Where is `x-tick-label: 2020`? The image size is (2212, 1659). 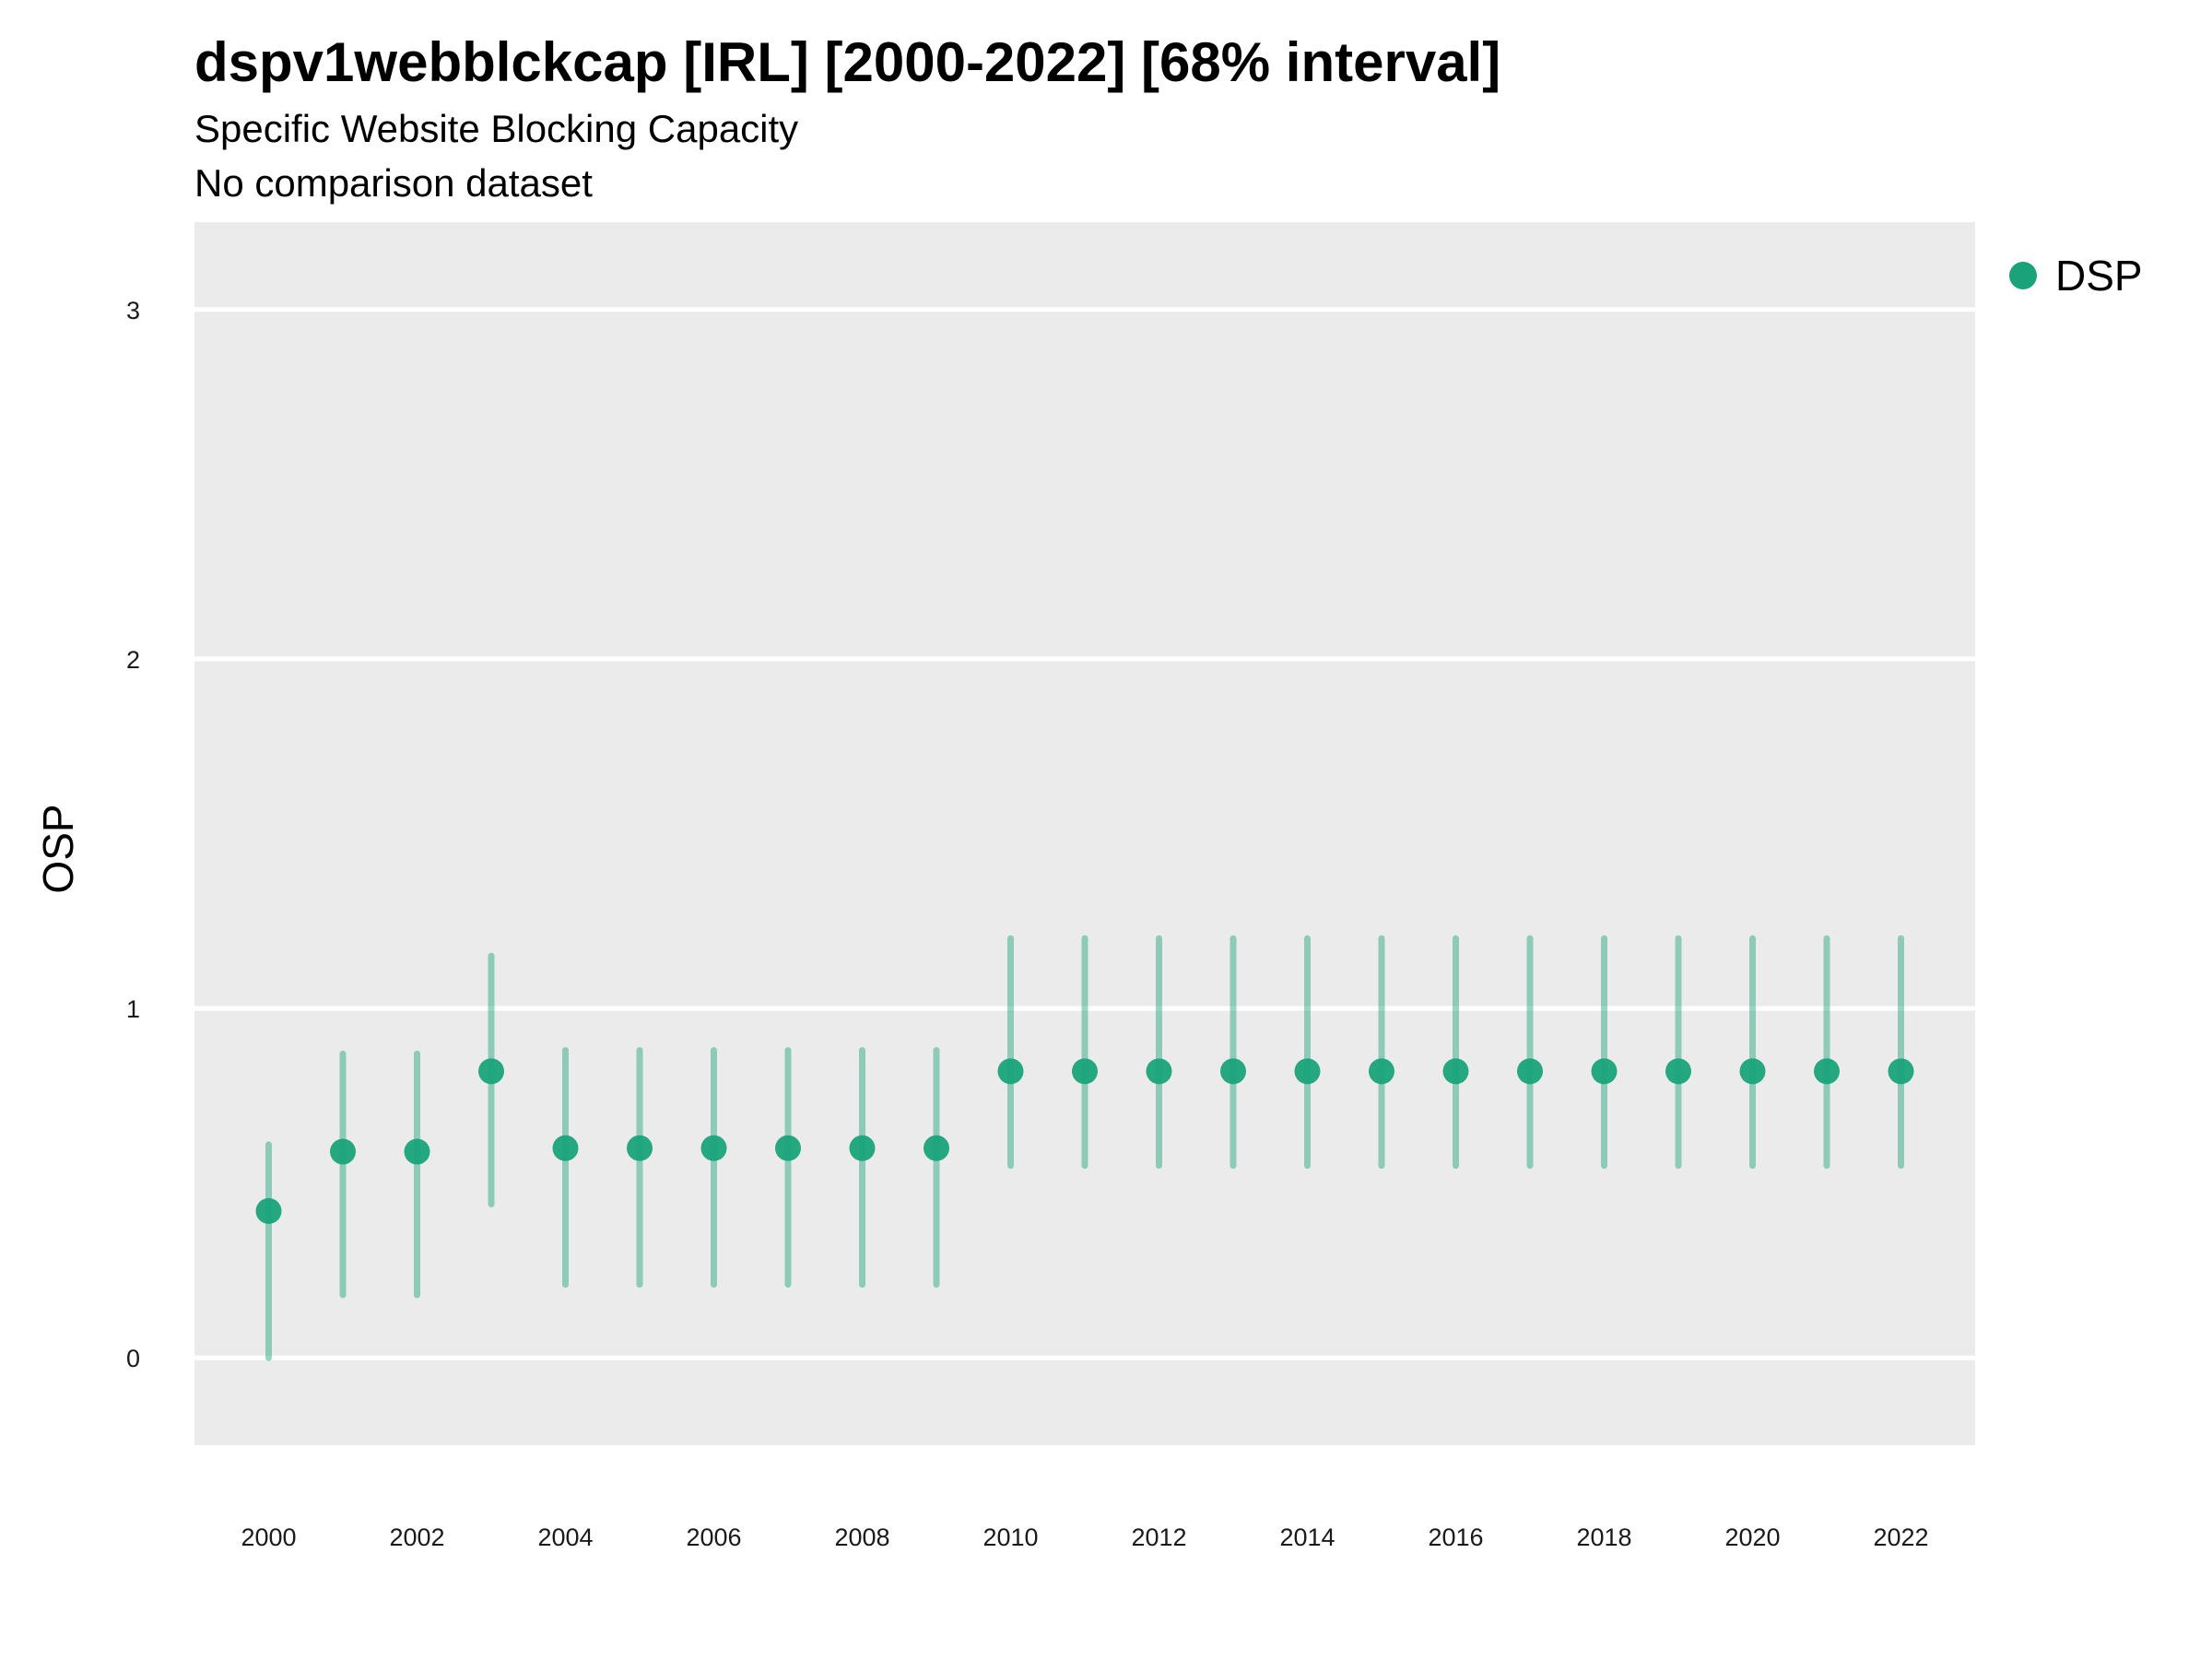 x-tick-label: 2020 is located at coordinates (1752, 1537).